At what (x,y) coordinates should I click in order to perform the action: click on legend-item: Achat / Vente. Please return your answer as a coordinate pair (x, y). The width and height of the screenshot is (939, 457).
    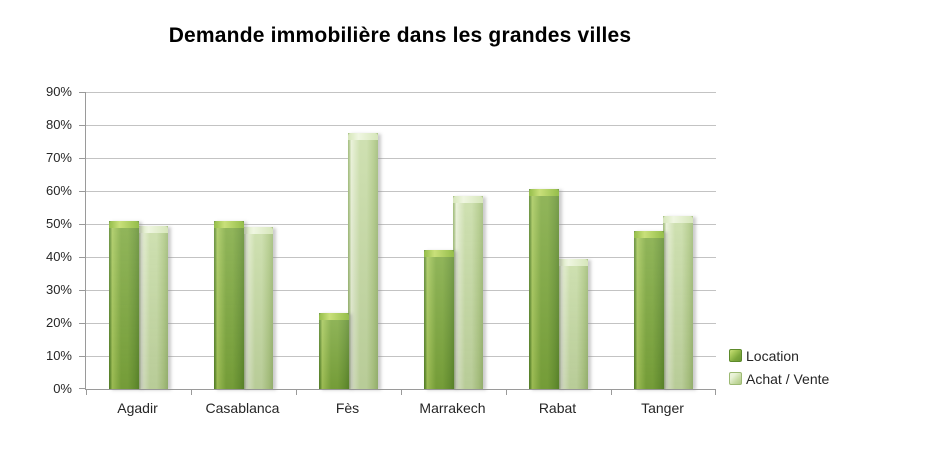
    Looking at the image, I should click on (779, 378).